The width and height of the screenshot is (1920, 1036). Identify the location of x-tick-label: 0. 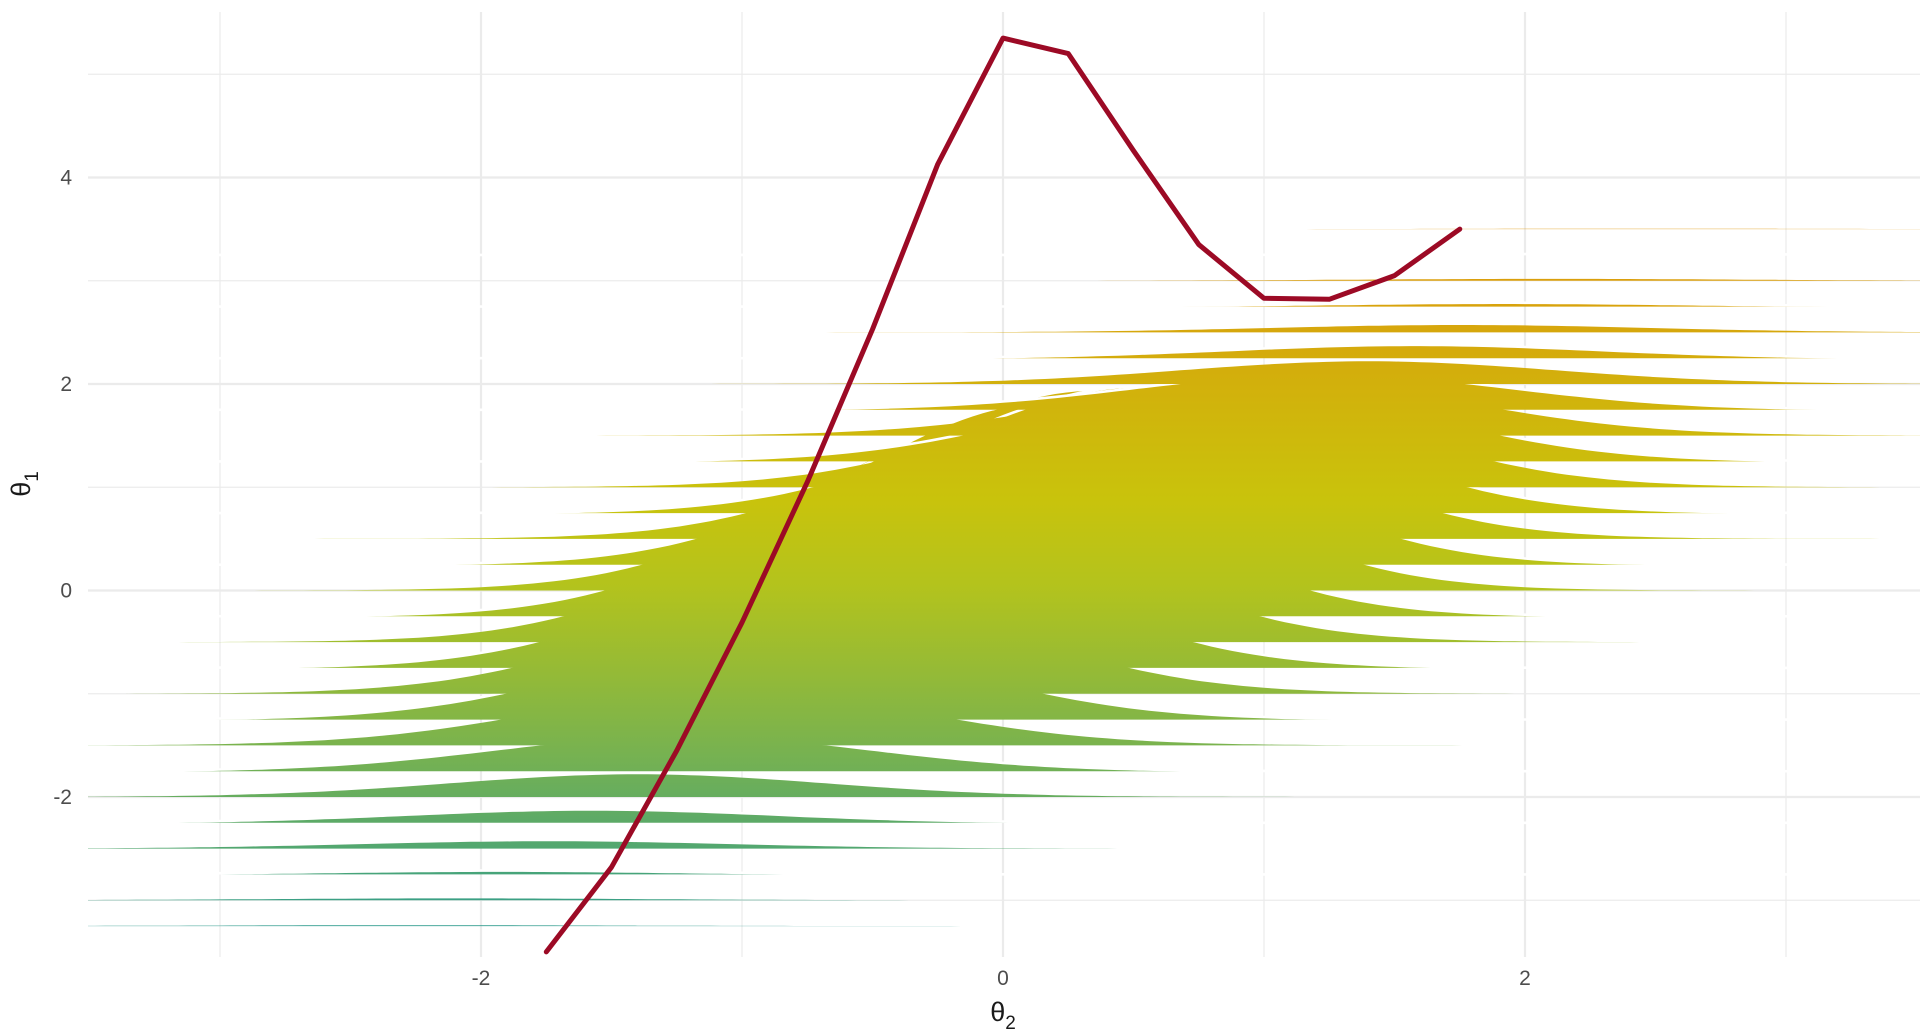
(1003, 978).